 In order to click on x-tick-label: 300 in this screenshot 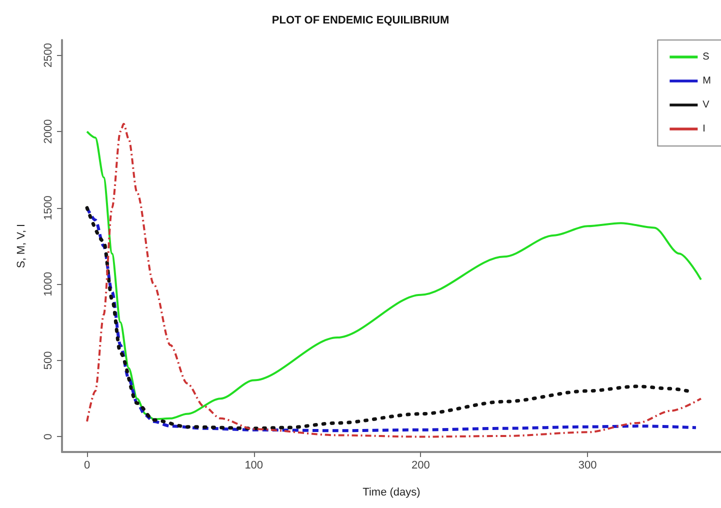, I will do `click(587, 466)`.